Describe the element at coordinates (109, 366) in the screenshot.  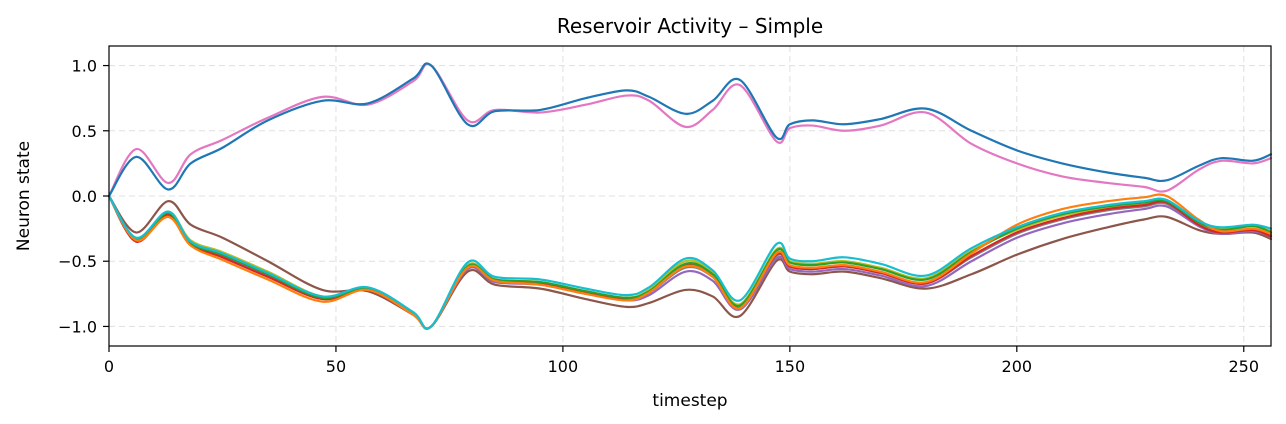
I see `x-tick-label: 0` at that location.